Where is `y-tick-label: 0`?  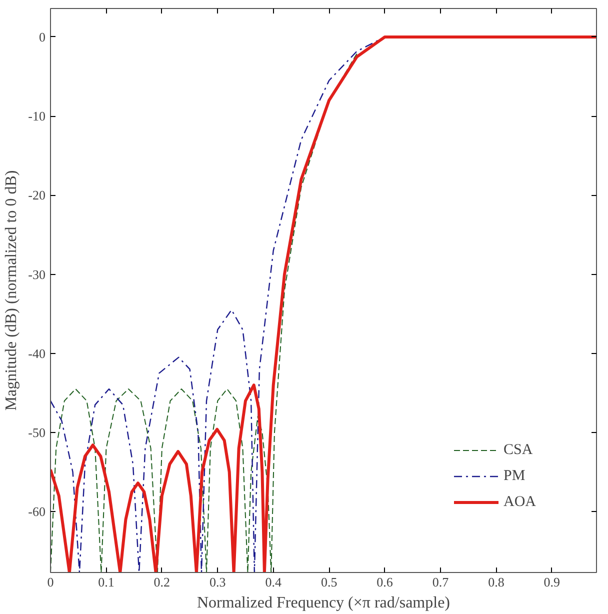
y-tick-label: 0 is located at coordinates (42, 36).